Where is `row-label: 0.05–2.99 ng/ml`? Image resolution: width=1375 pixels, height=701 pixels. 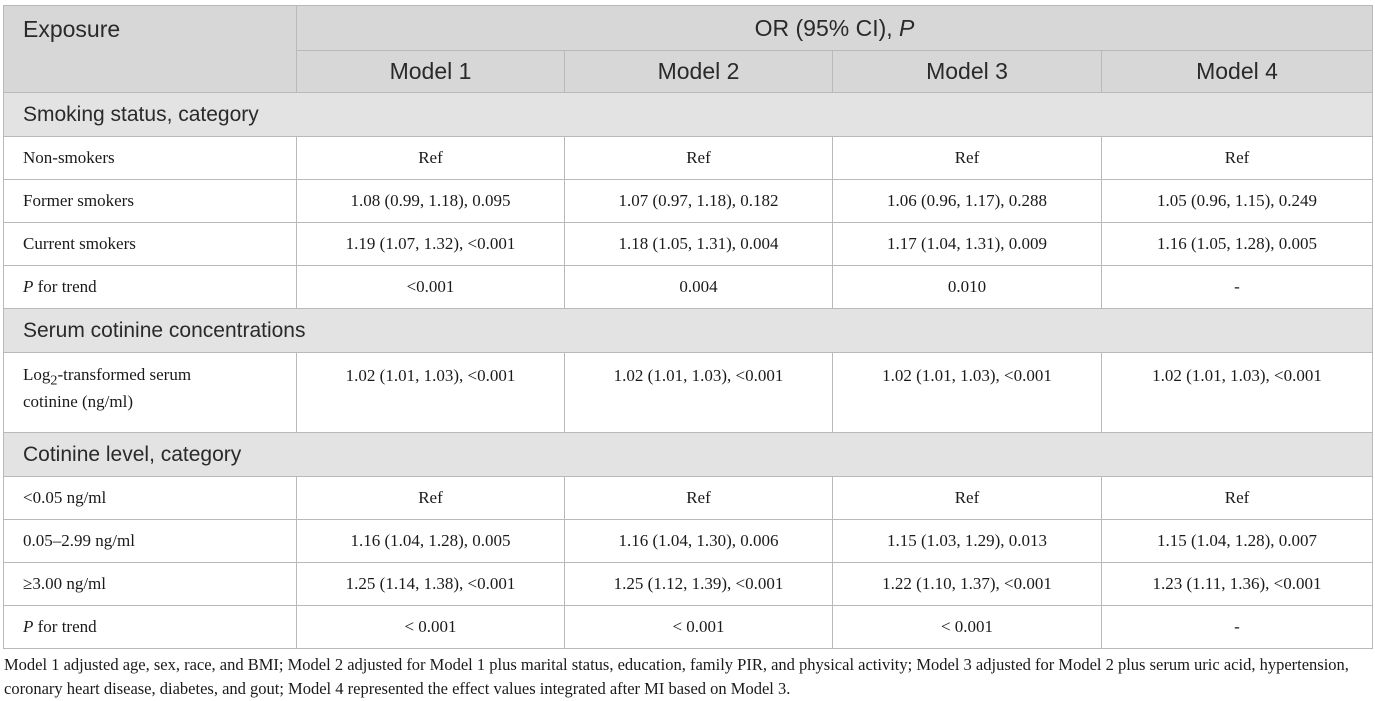
row-label: 0.05–2.99 ng/ml is located at coordinates (150, 541).